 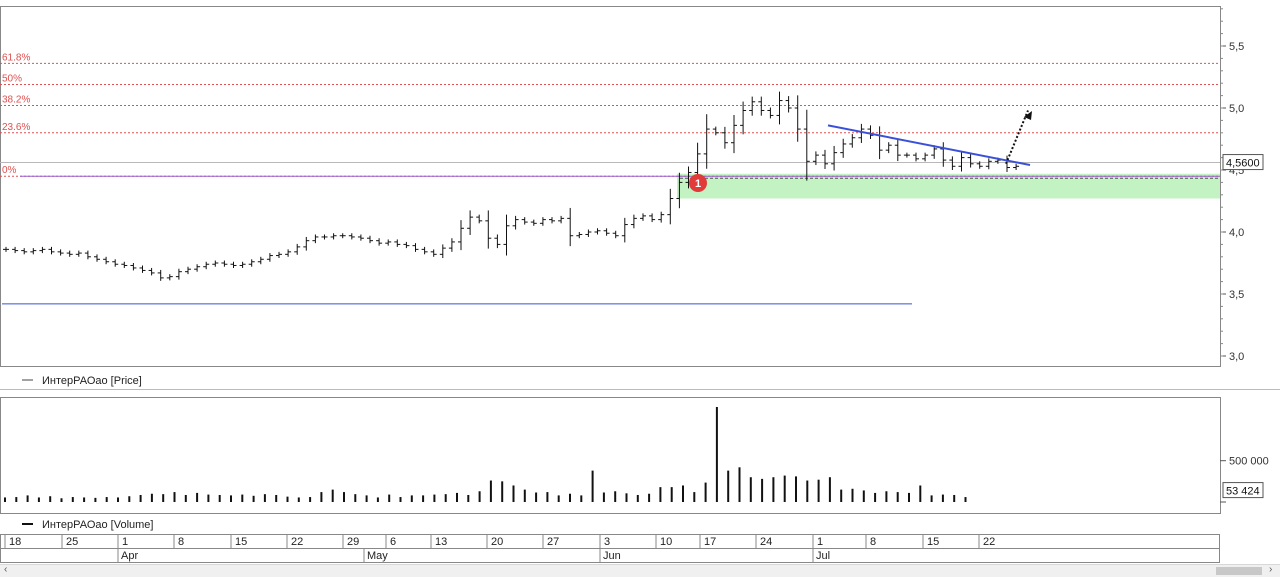 I want to click on time-day-label: 29, so click(x=353, y=542).